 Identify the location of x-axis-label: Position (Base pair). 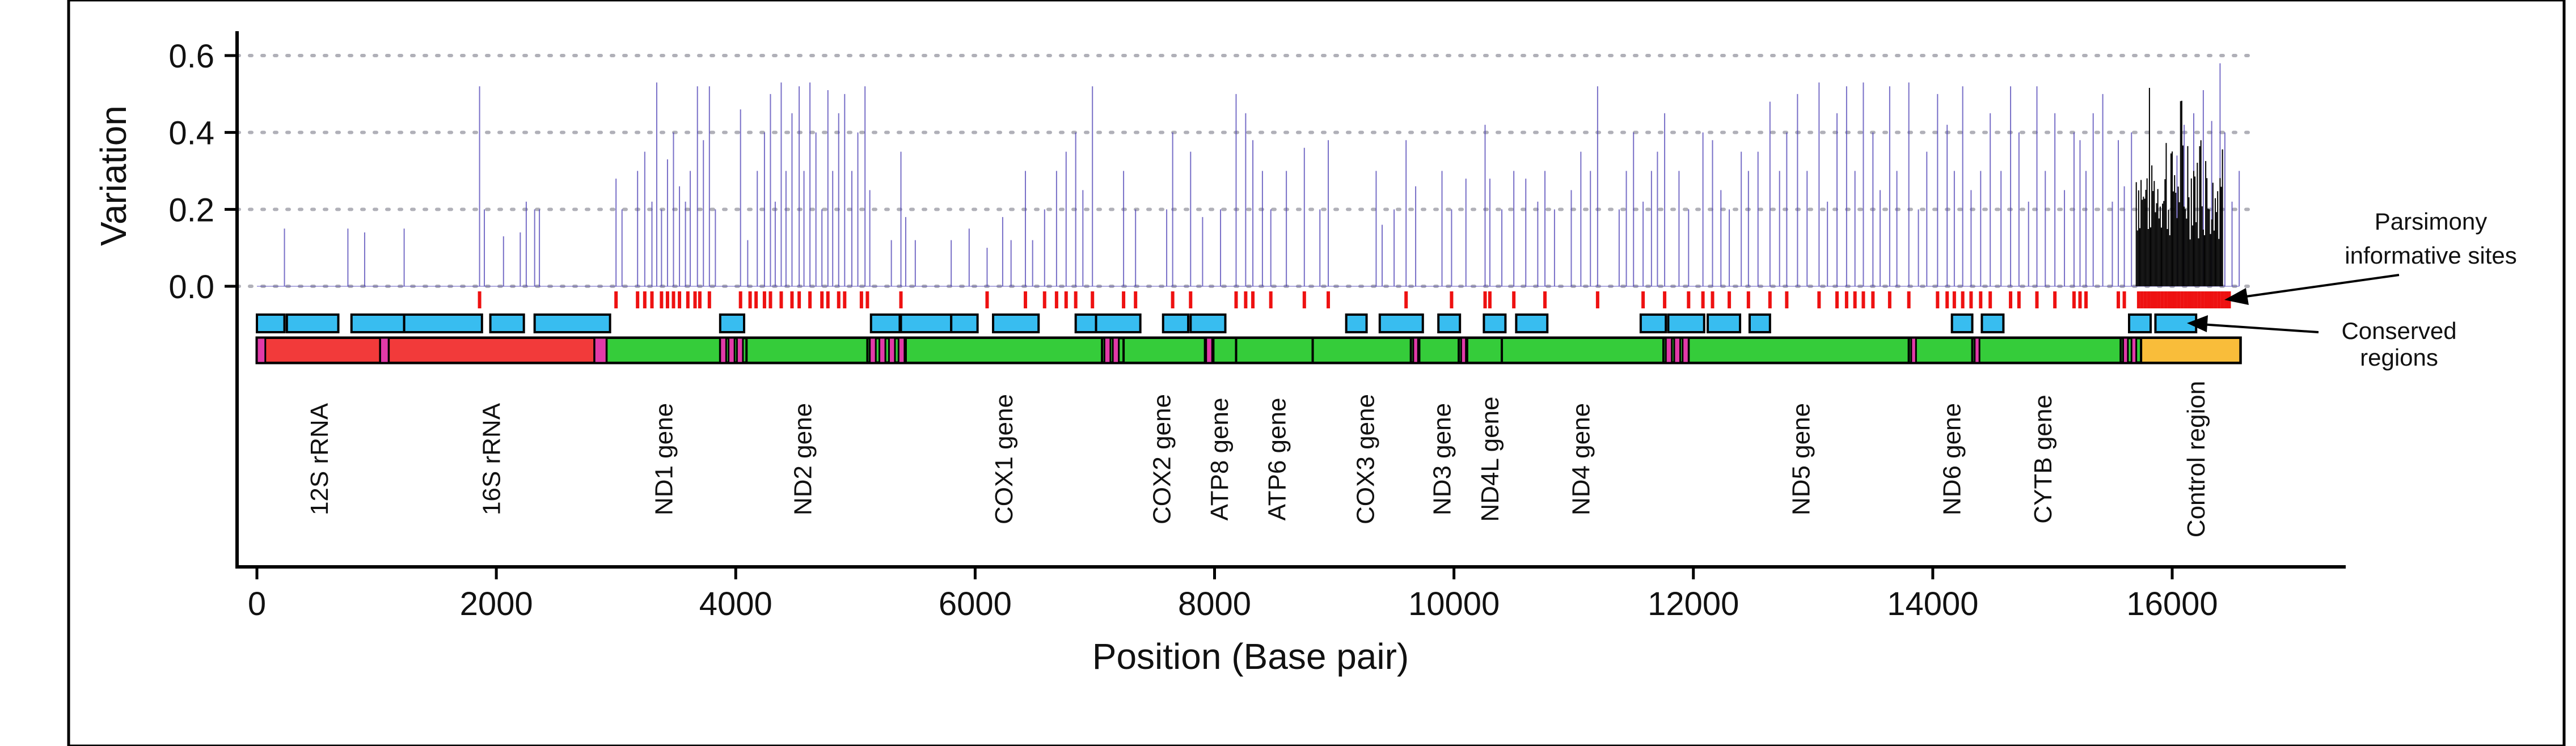
(1250, 656).